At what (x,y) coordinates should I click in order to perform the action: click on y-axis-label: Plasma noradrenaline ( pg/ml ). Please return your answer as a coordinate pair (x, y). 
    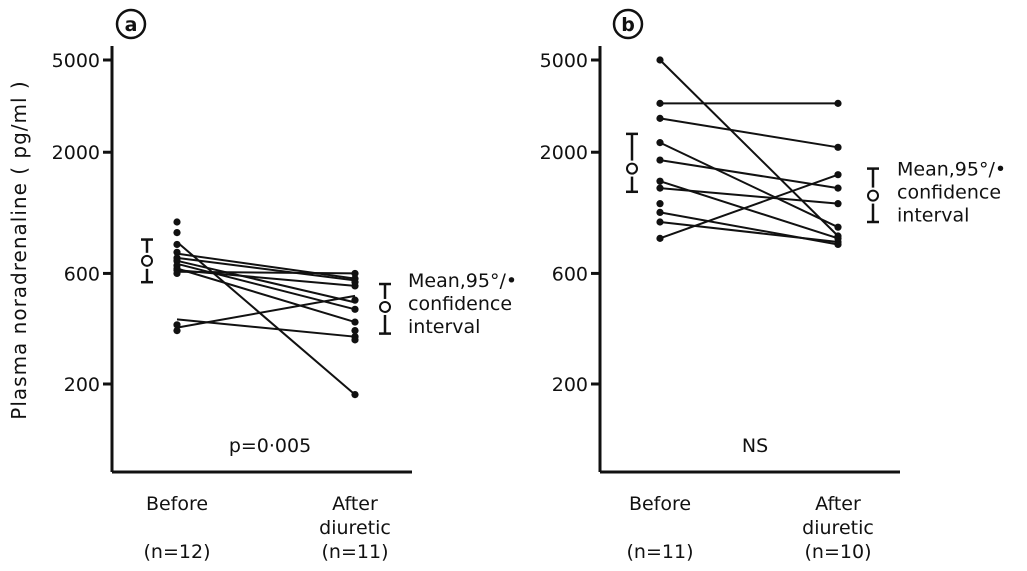
    Looking at the image, I should click on (19, 249).